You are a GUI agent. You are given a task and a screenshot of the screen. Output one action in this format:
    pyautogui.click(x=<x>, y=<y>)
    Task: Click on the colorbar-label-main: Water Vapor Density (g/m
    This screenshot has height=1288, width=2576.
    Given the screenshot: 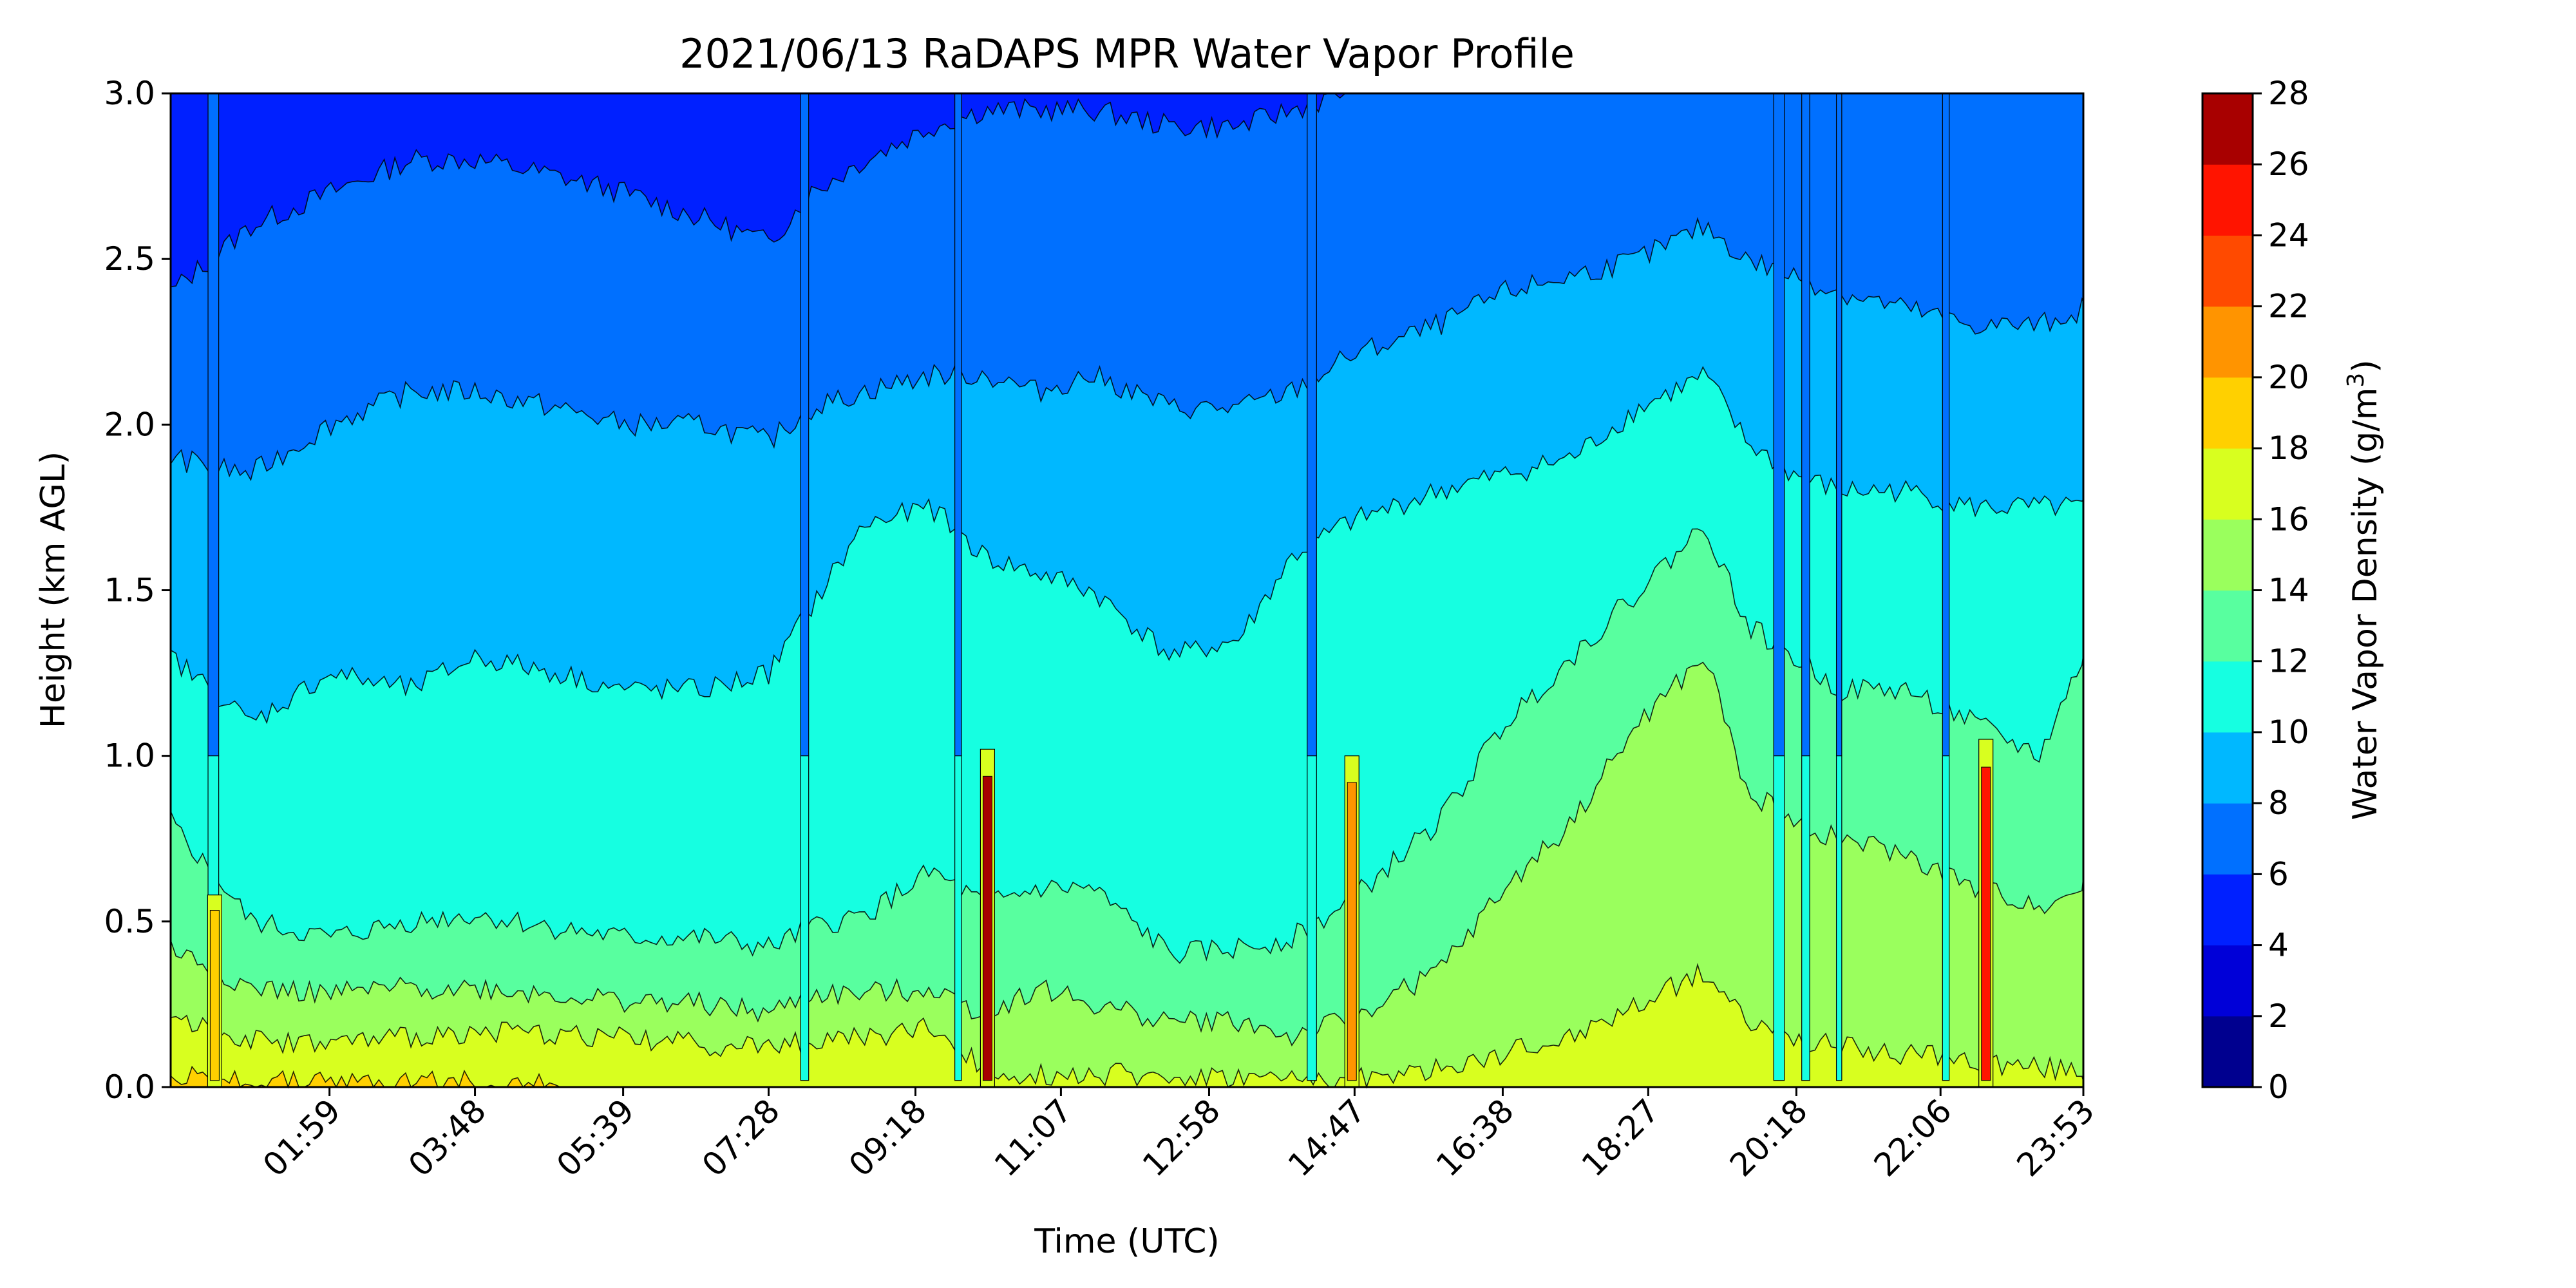 What is the action you would take?
    pyautogui.click(x=2365, y=604)
    